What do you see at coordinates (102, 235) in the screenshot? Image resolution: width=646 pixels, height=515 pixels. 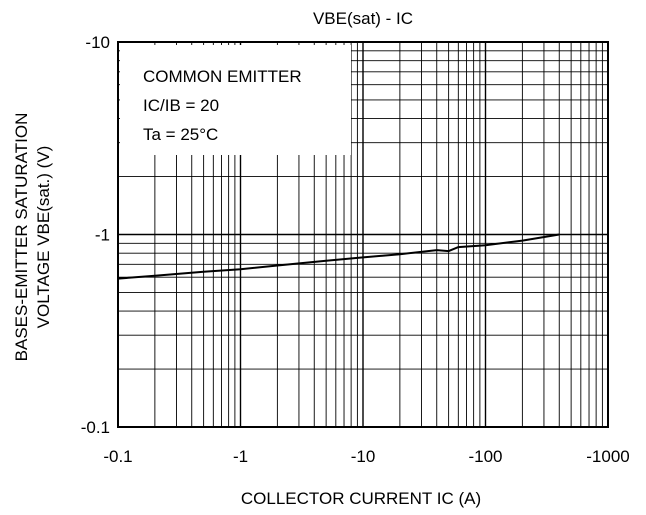 I see `y-tick-label: -1` at bounding box center [102, 235].